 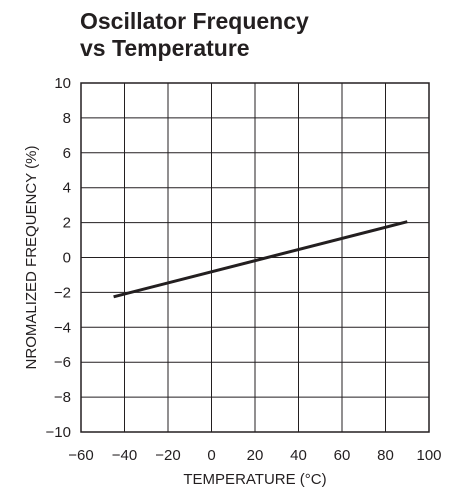 I want to click on x-tick-label: −20, so click(x=167, y=455).